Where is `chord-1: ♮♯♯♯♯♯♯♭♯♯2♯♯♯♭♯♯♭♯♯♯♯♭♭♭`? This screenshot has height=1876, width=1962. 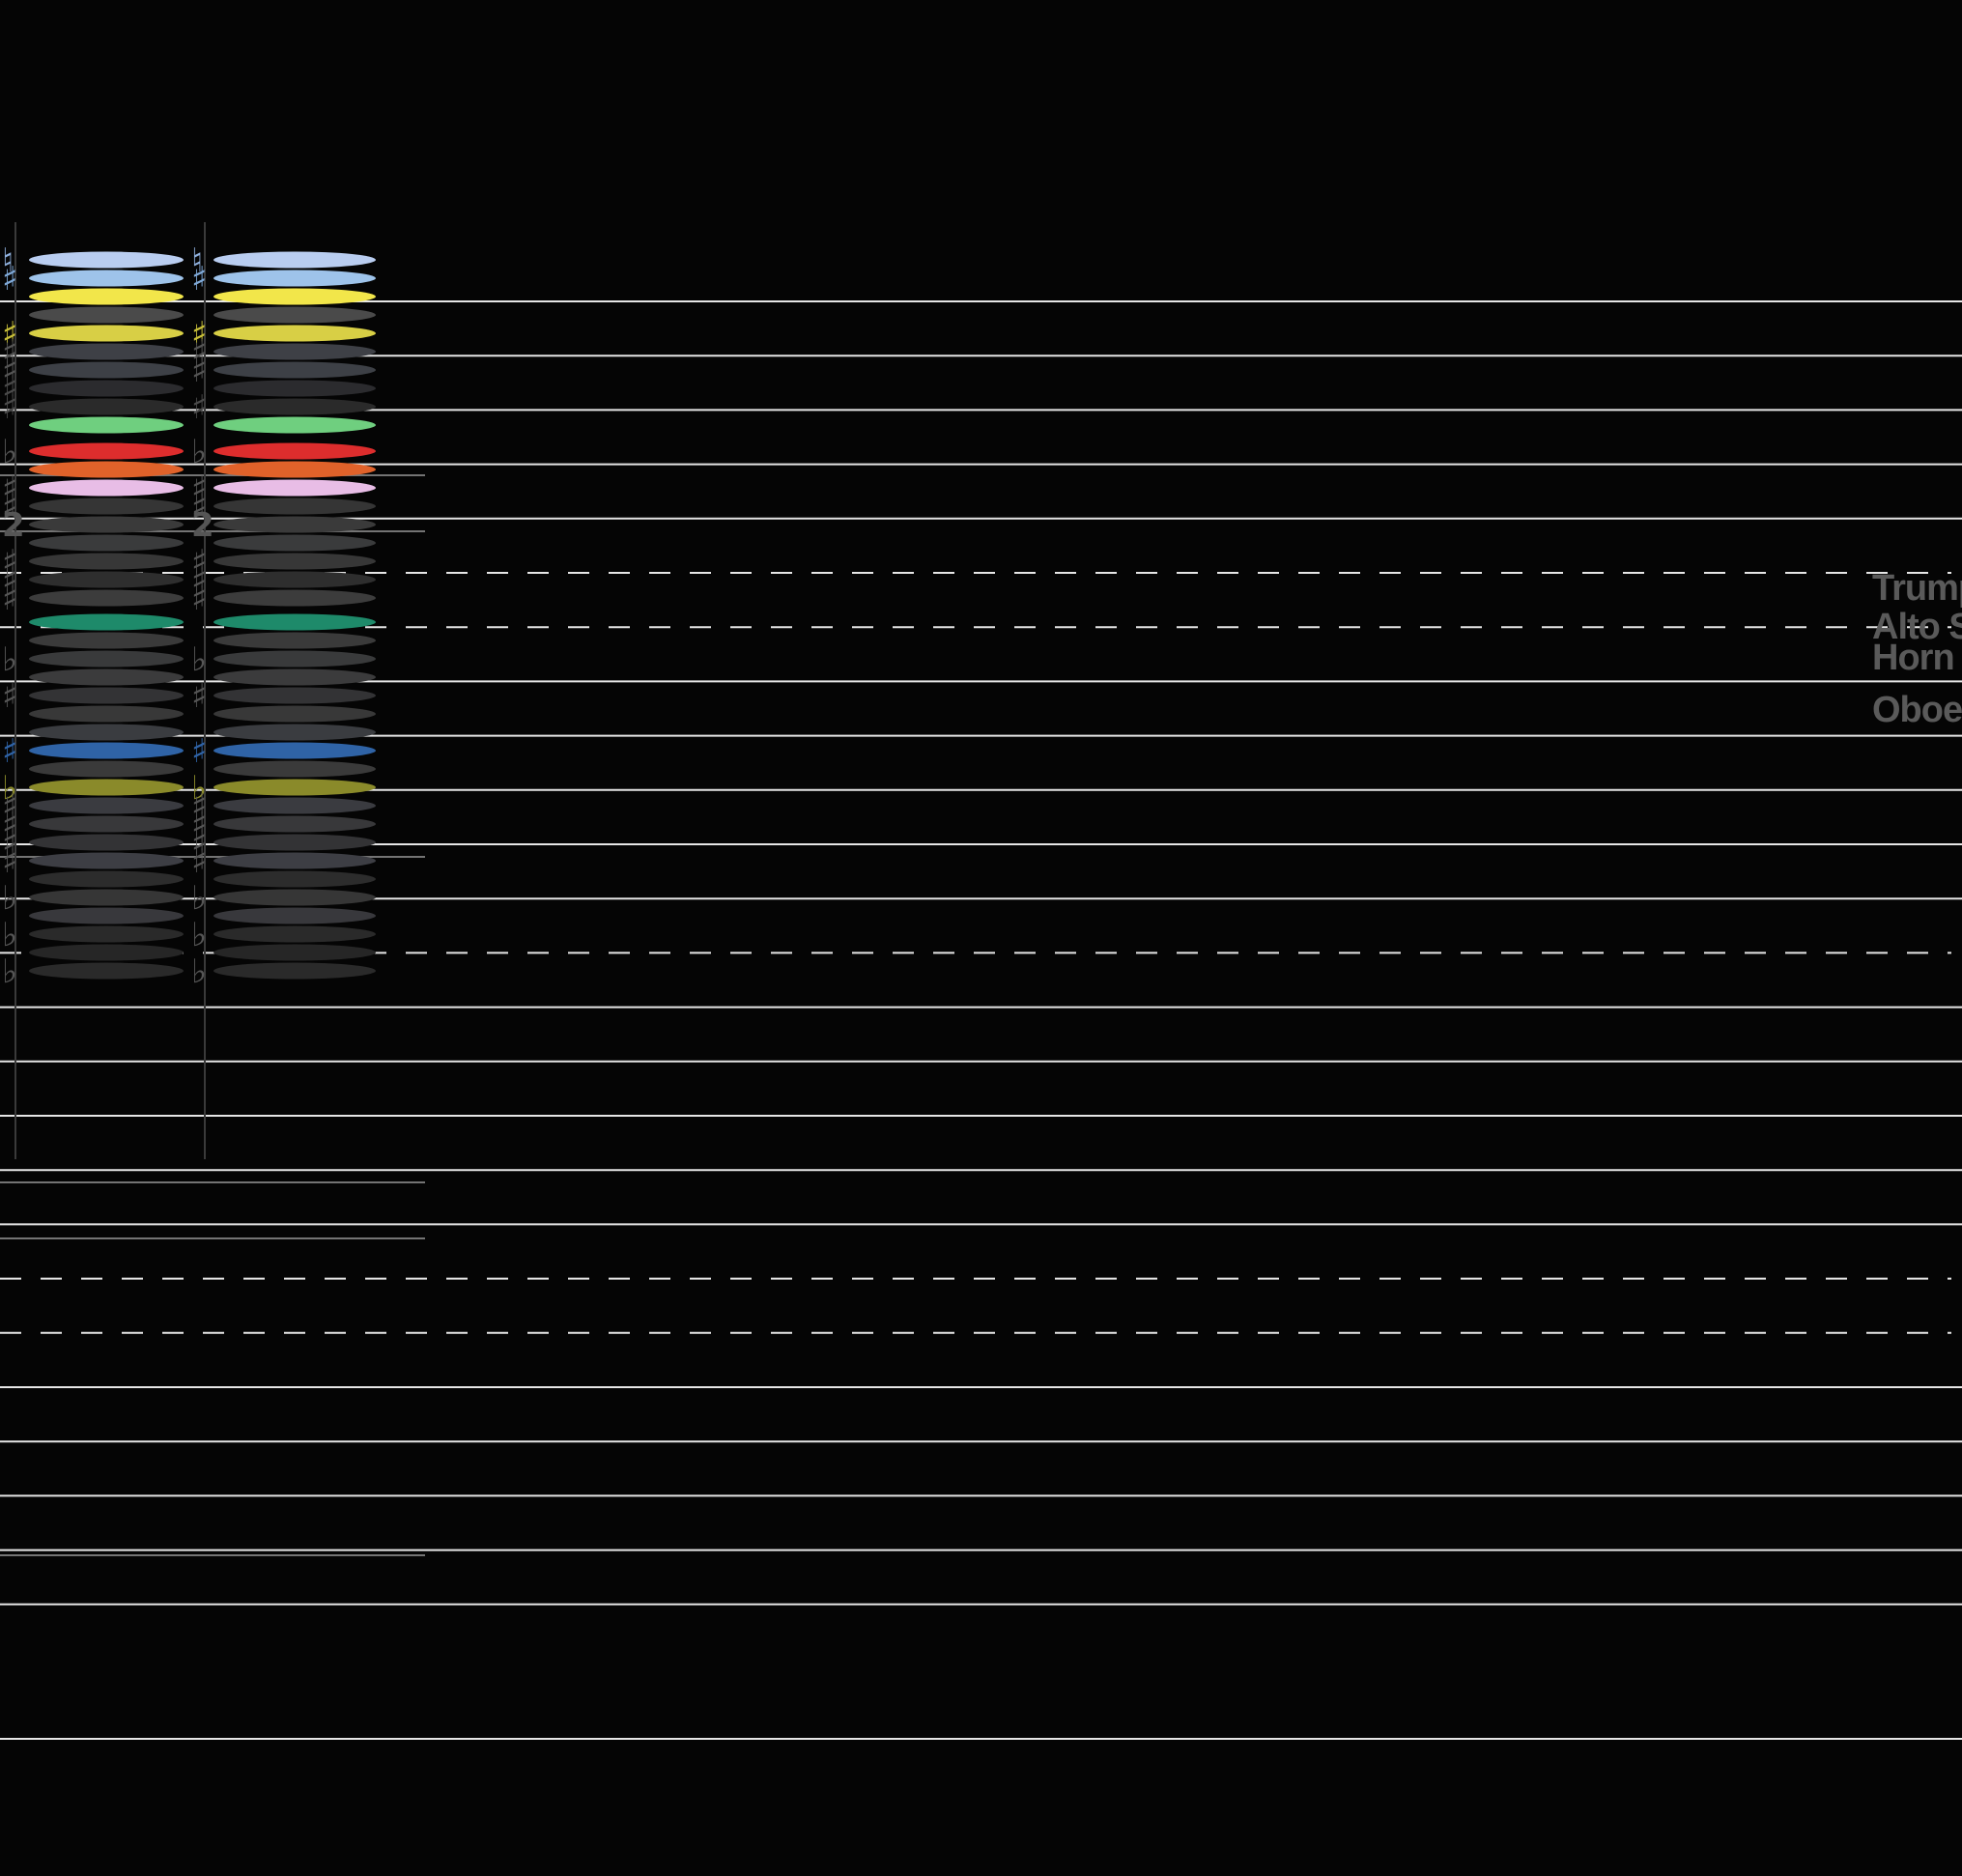 chord-1: ♮♯♯♯♯♯♯♭♯♯2♯♯♯♭♯♯♭♯♯♯♯♭♭♭ is located at coordinates (93, 691).